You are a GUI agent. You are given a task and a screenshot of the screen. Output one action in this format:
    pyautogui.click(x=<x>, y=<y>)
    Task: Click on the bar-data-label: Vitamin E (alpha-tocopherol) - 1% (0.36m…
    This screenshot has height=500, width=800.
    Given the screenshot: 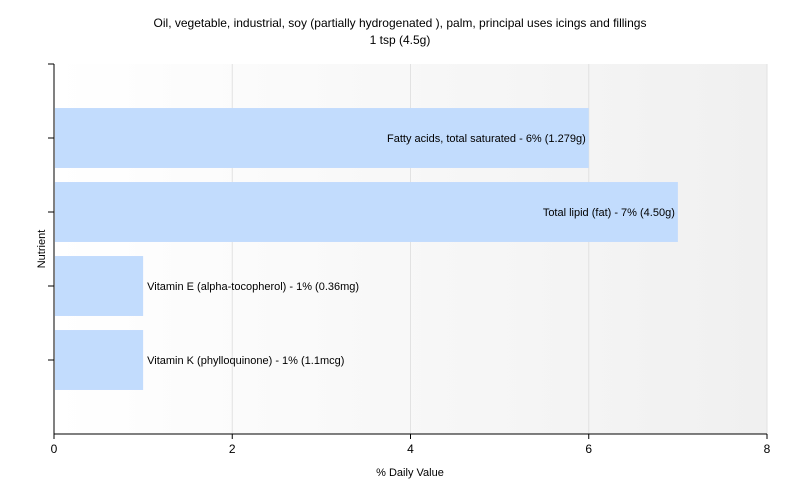 What is the action you would take?
    pyautogui.click(x=253, y=287)
    